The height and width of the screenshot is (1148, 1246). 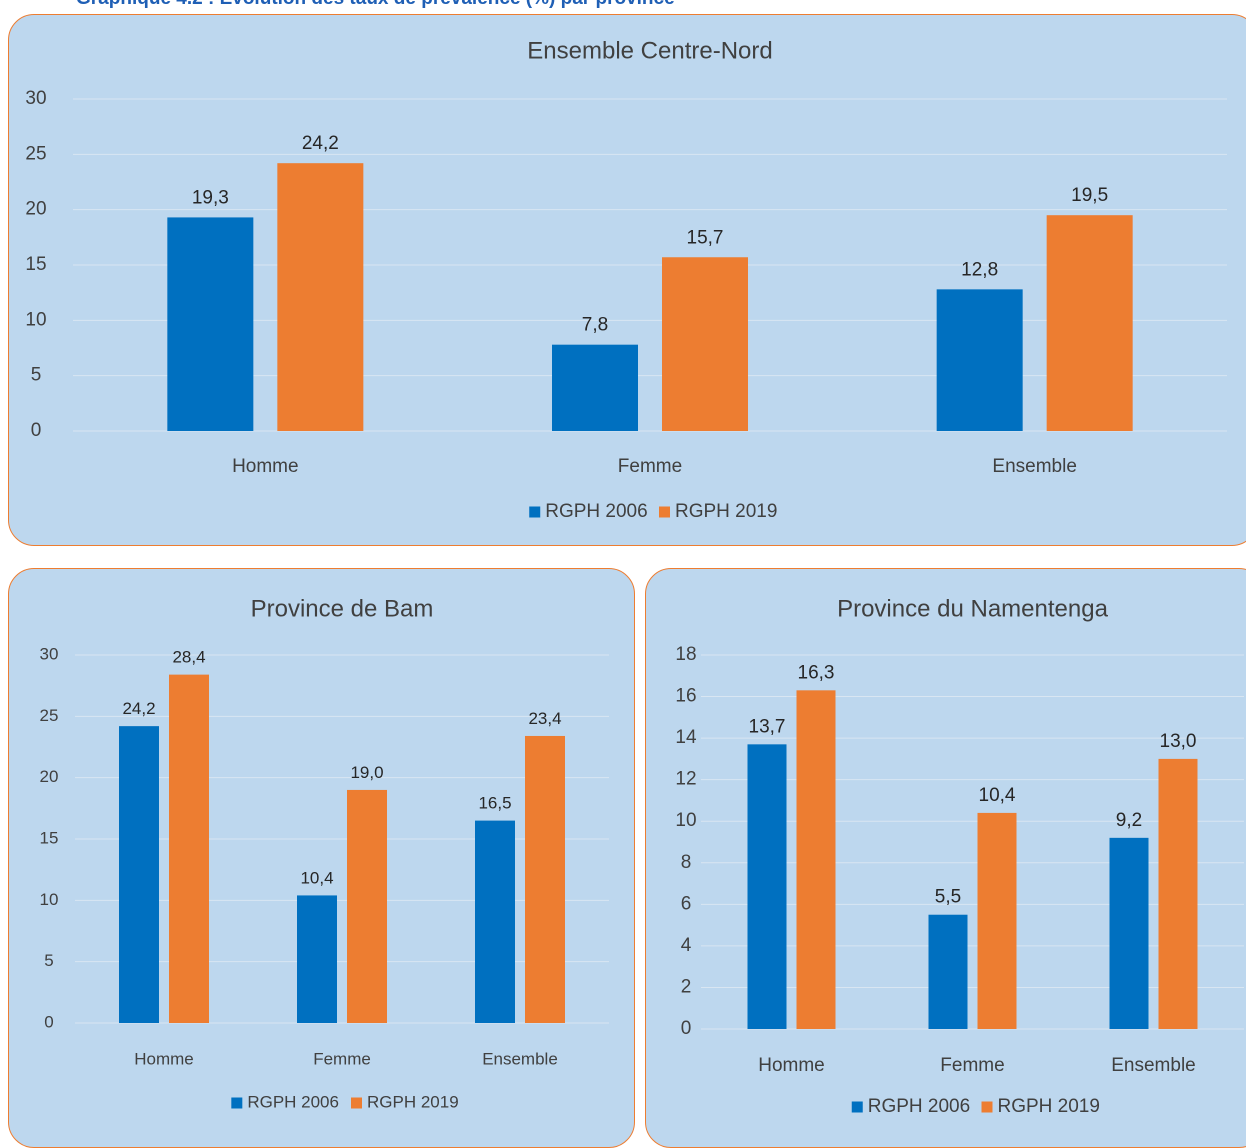 What do you see at coordinates (342, 608) in the screenshot?
I see `chart-title: Province de Bam` at bounding box center [342, 608].